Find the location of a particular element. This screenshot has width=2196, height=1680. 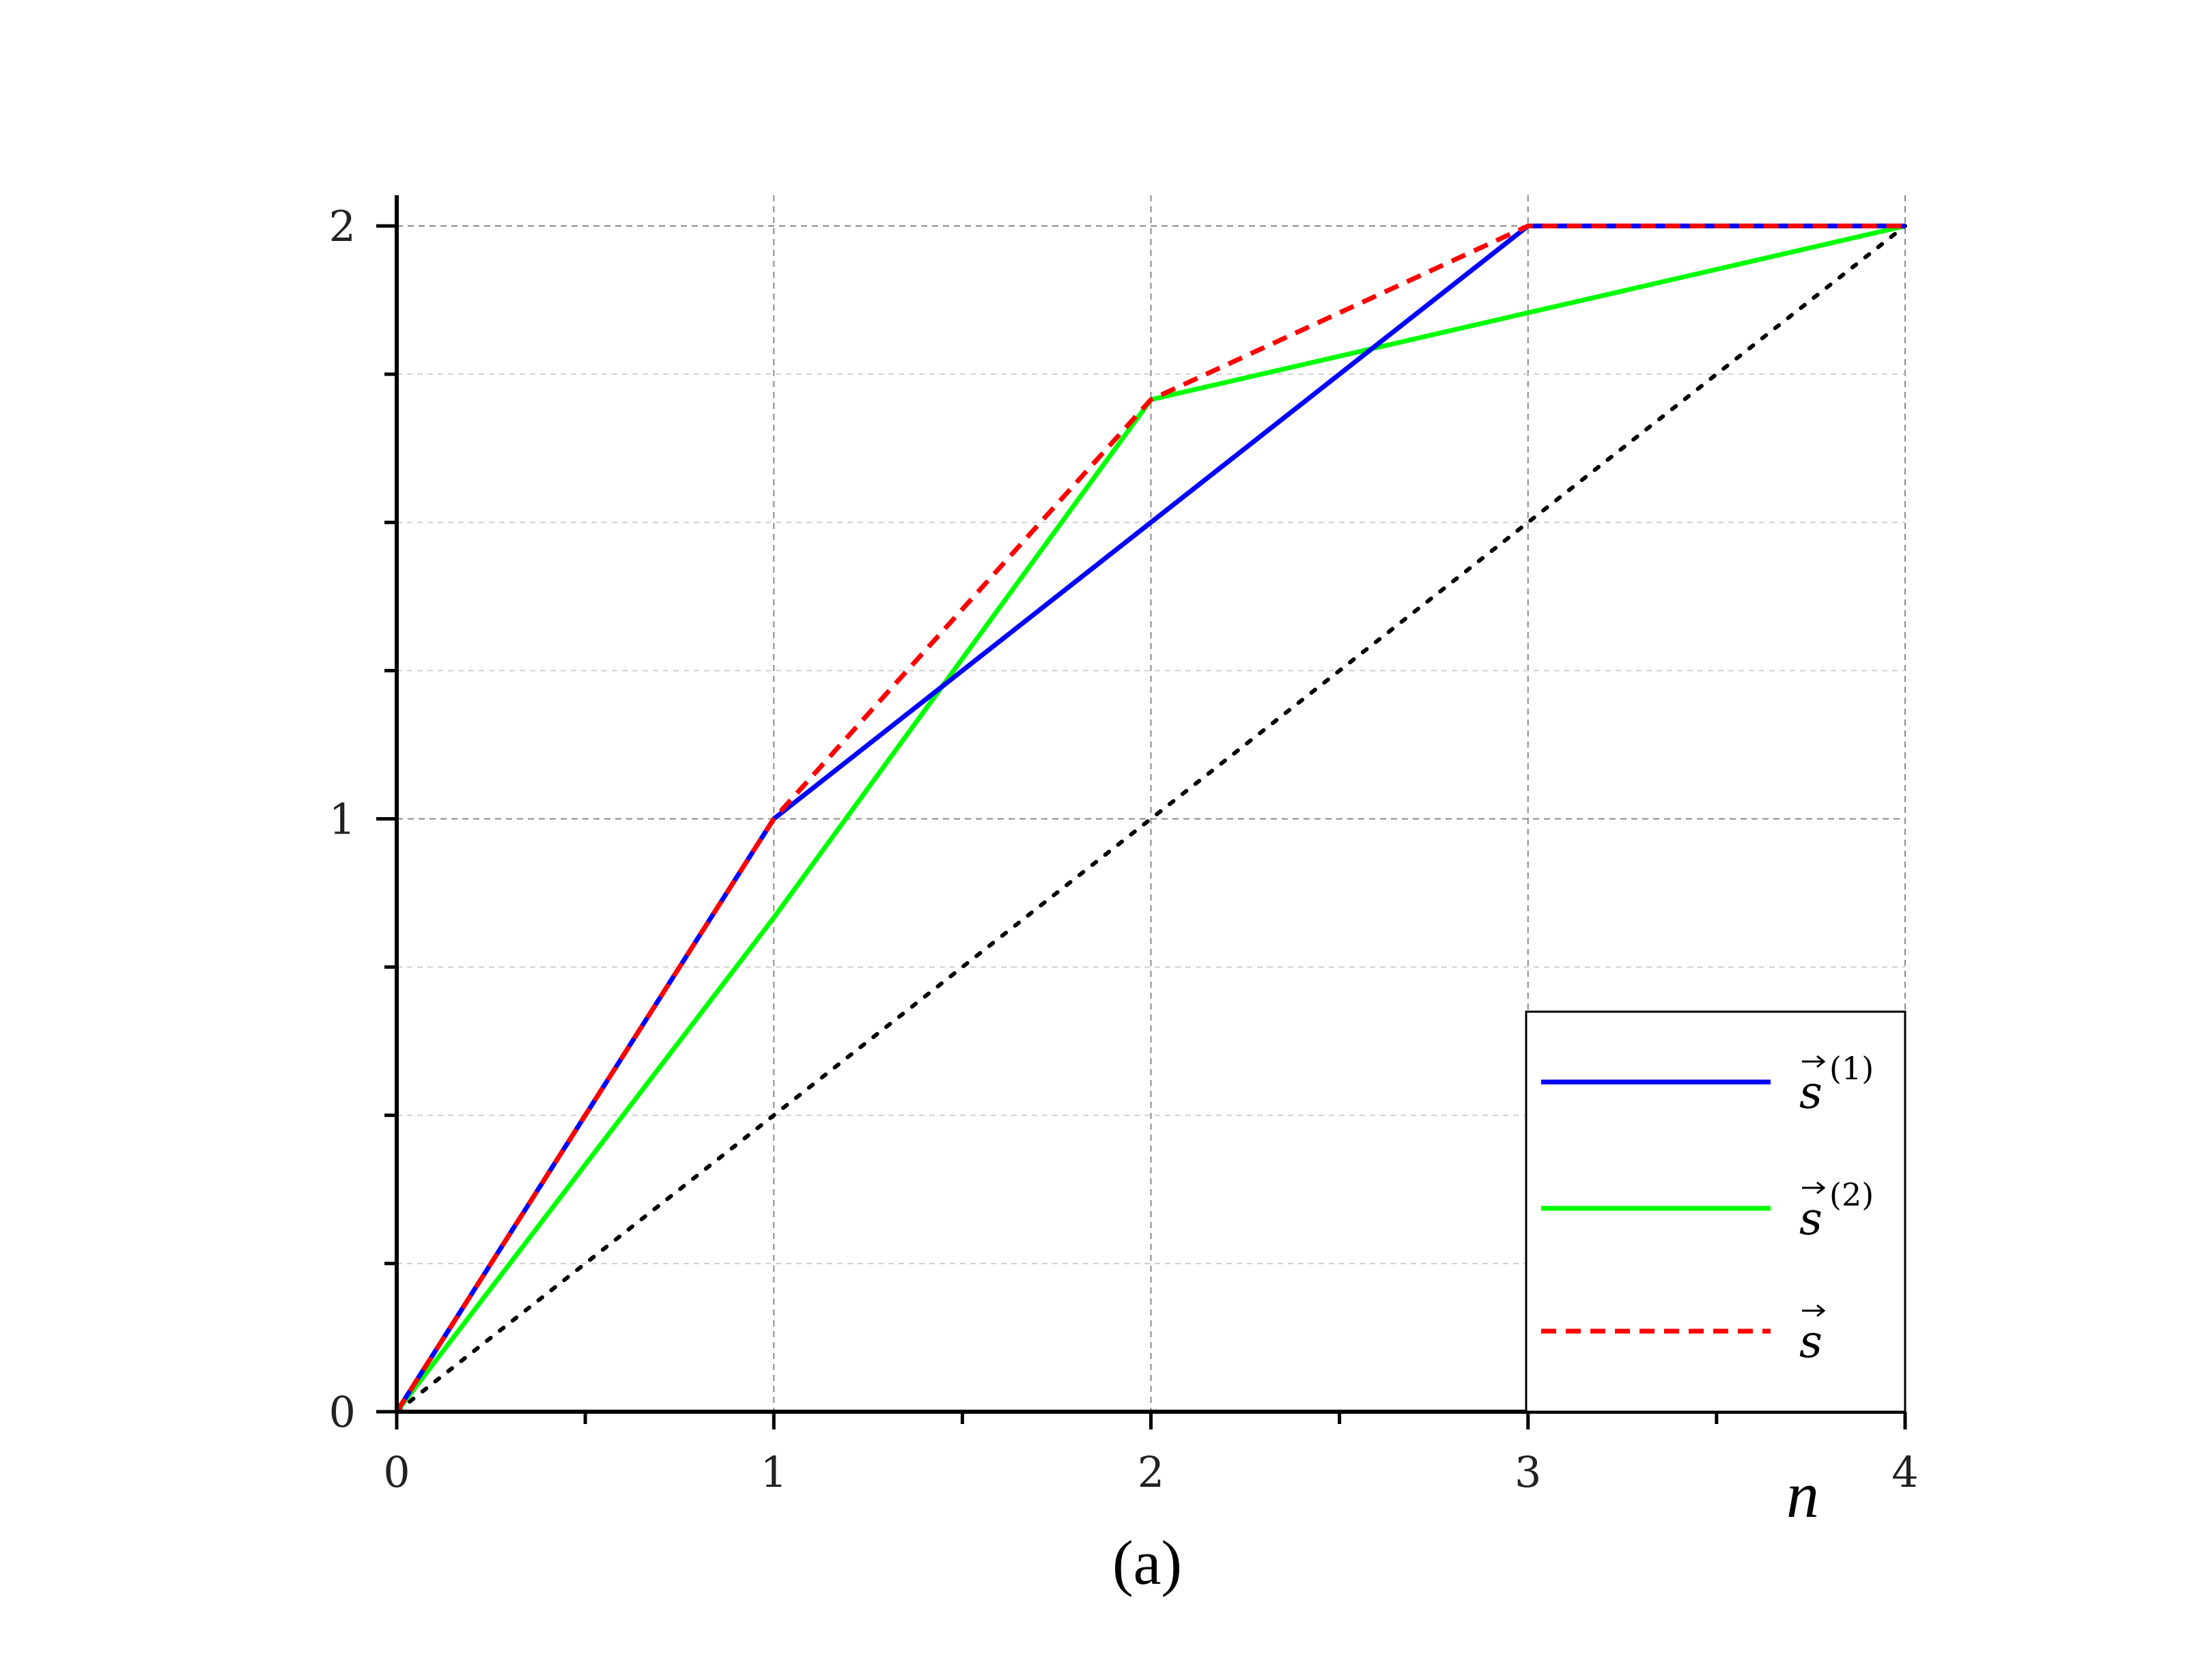

x-tick-label: 0 is located at coordinates (397, 1472).